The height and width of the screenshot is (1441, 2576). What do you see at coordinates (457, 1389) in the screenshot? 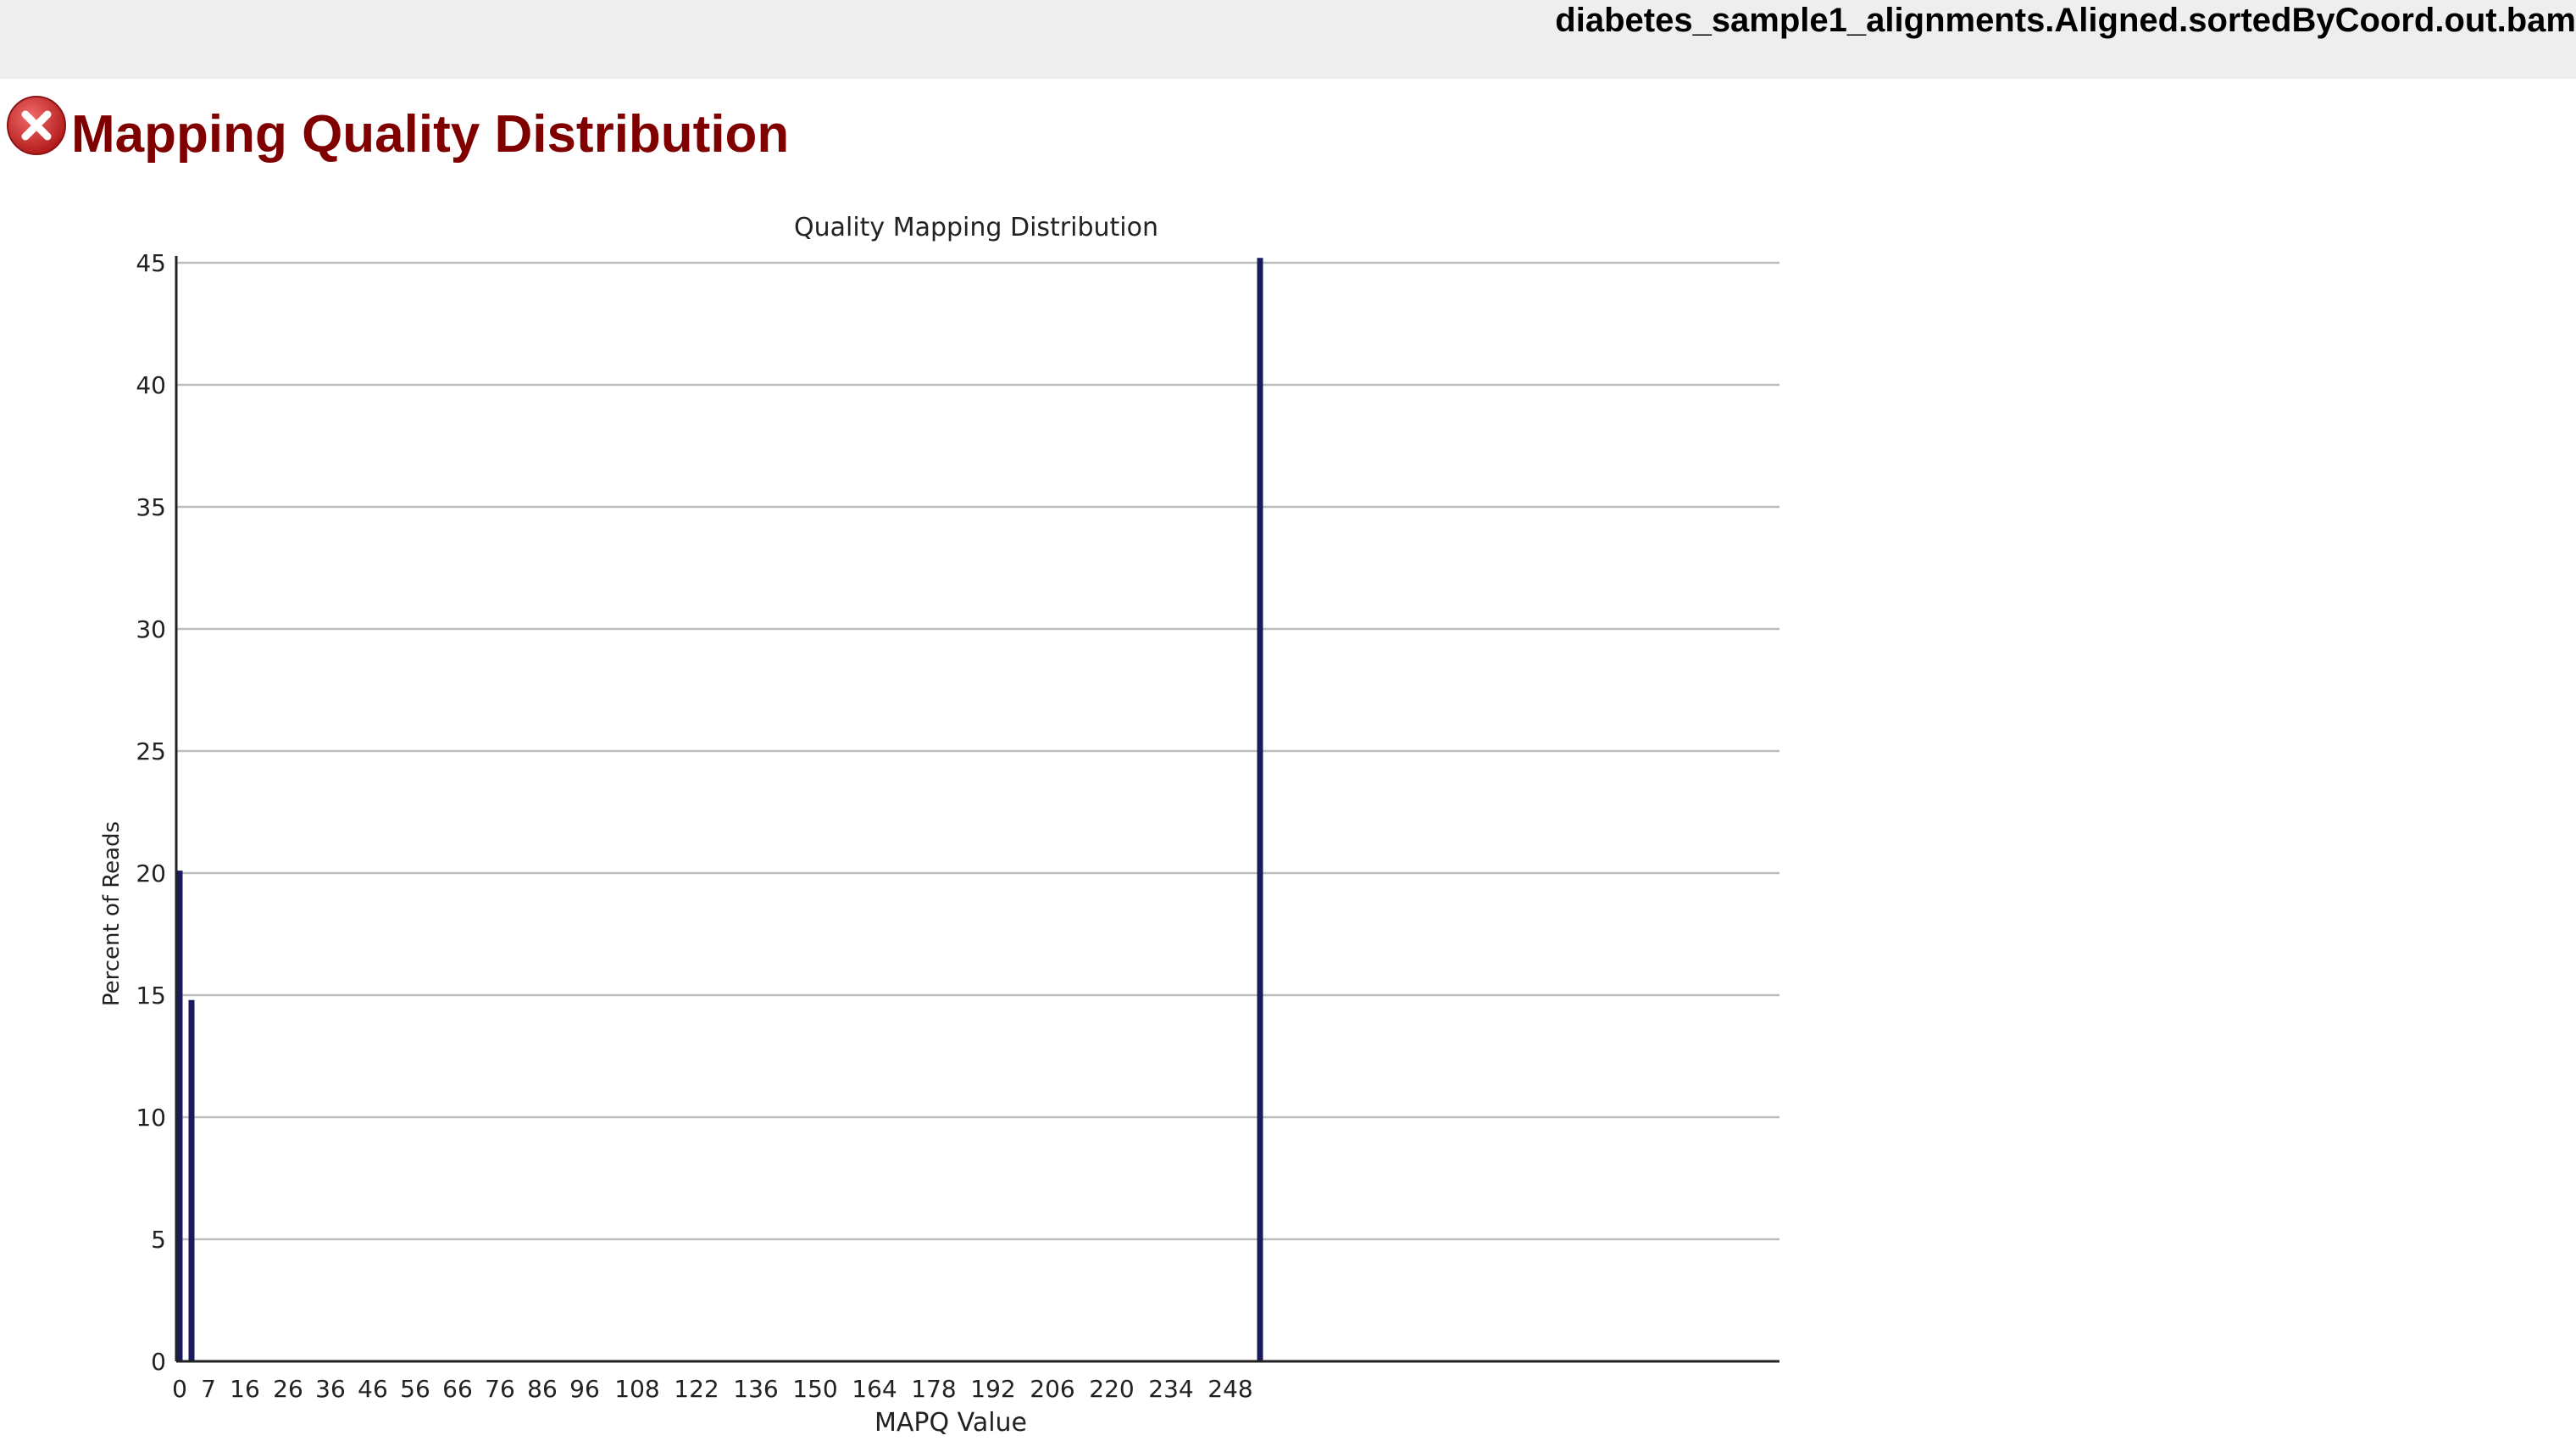
I see `x-tick-label: 66` at bounding box center [457, 1389].